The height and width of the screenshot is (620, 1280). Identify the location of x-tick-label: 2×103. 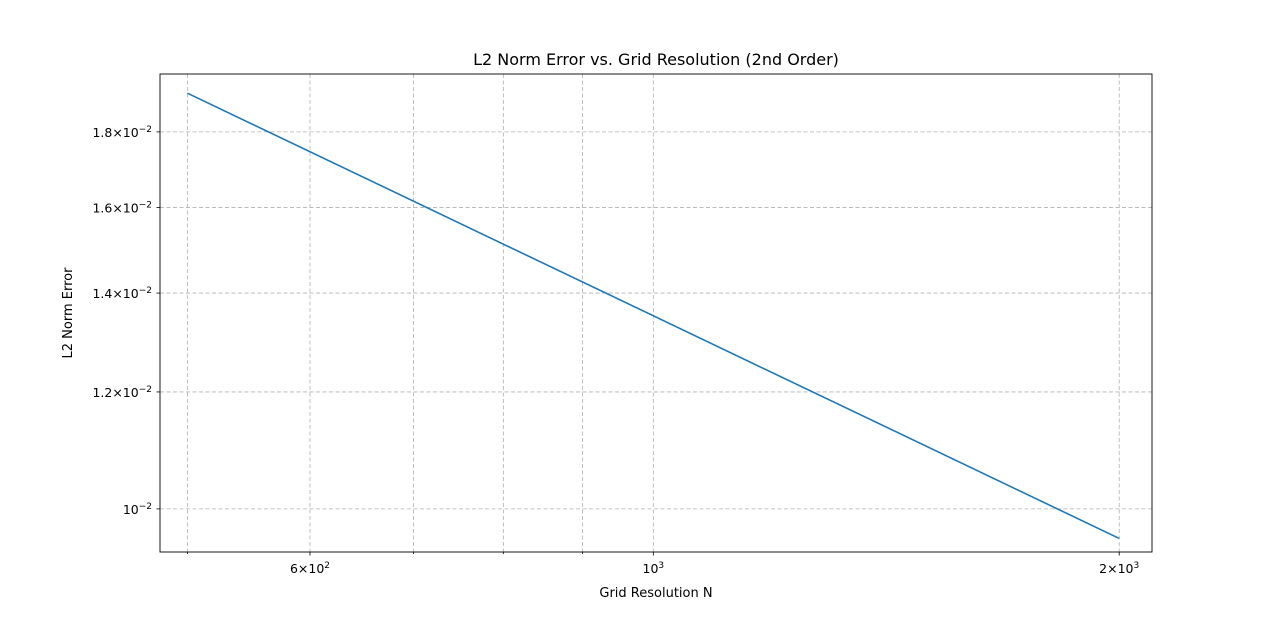
(1119, 568).